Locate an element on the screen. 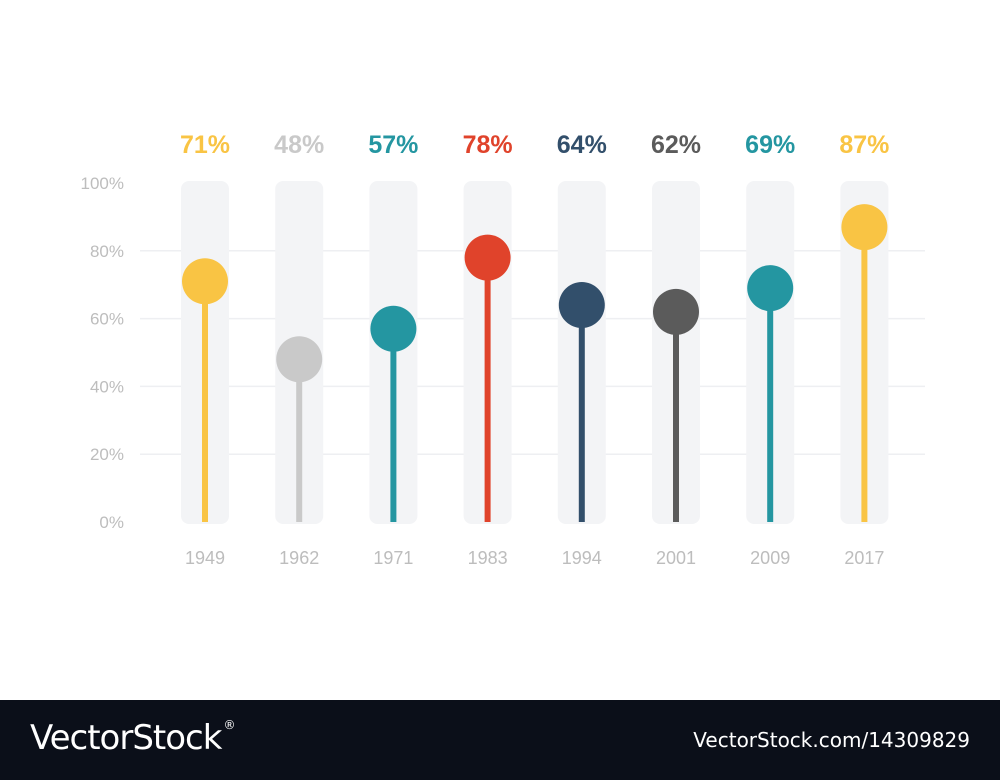 The height and width of the screenshot is (780, 1000). stock-id: VectorStock.com/14309829 is located at coordinates (831, 740).